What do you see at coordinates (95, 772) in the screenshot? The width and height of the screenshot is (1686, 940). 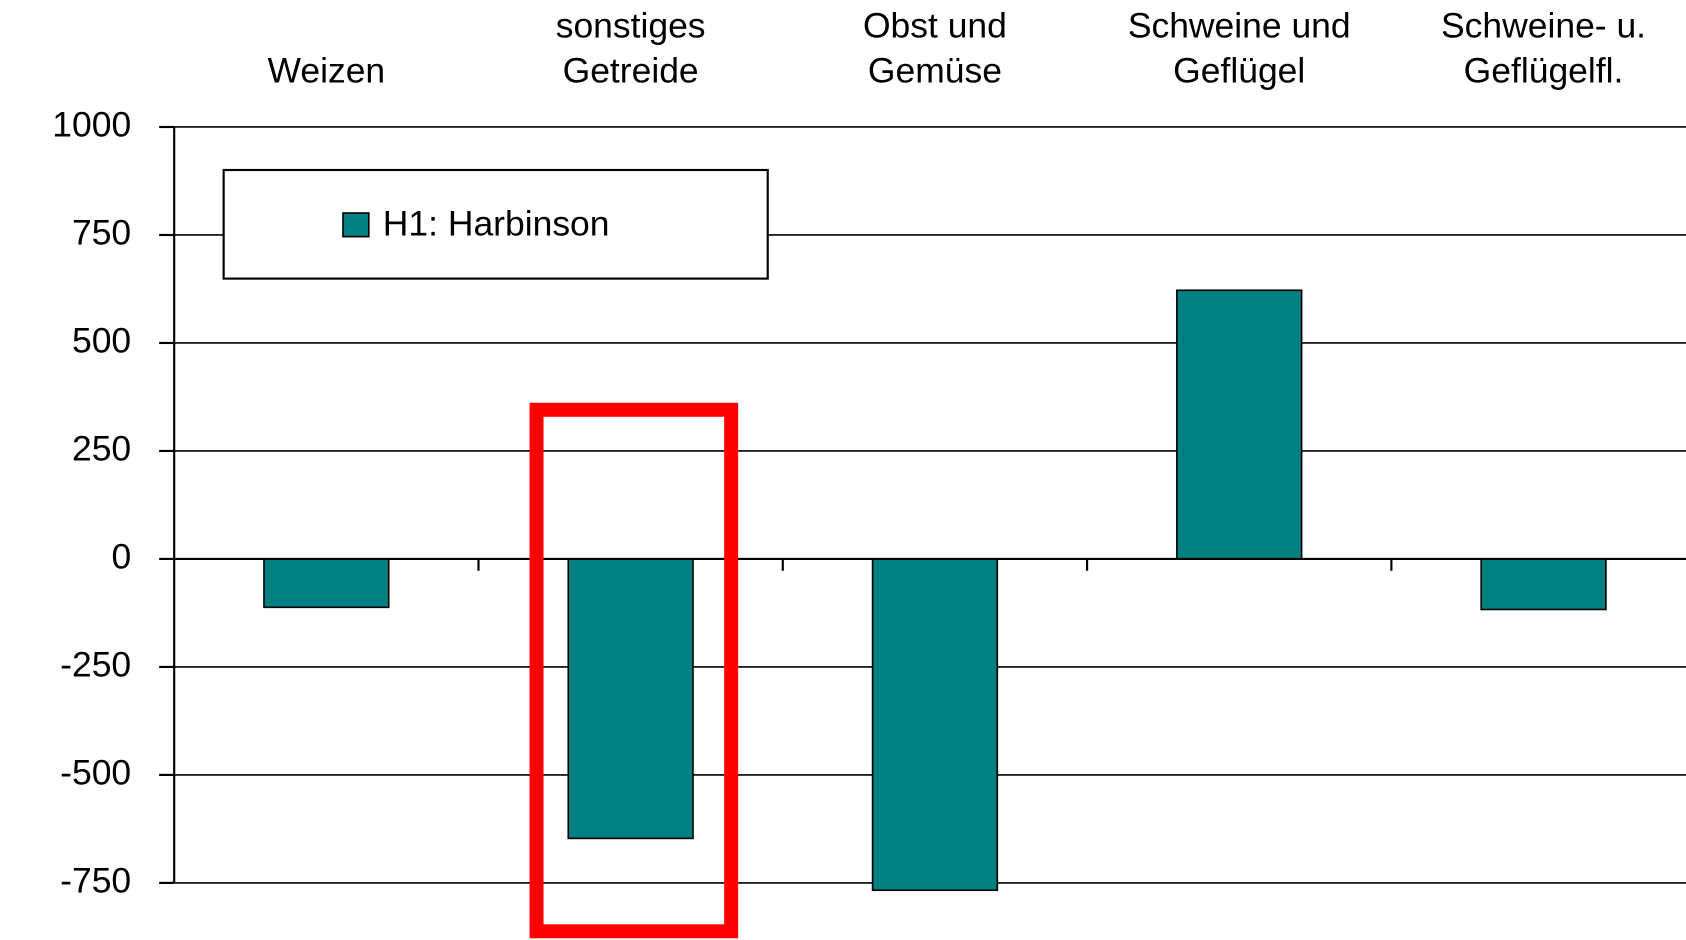 I see `y-tick-label: -500` at bounding box center [95, 772].